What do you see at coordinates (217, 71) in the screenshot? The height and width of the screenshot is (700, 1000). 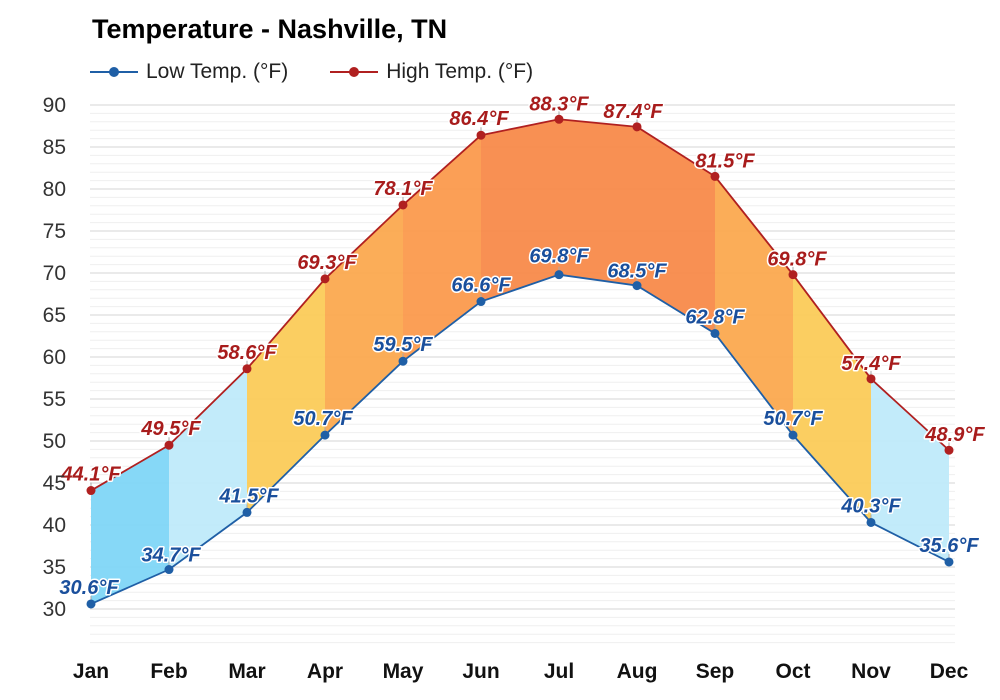 I see `legend-label-low: Low Temp. (°F)` at bounding box center [217, 71].